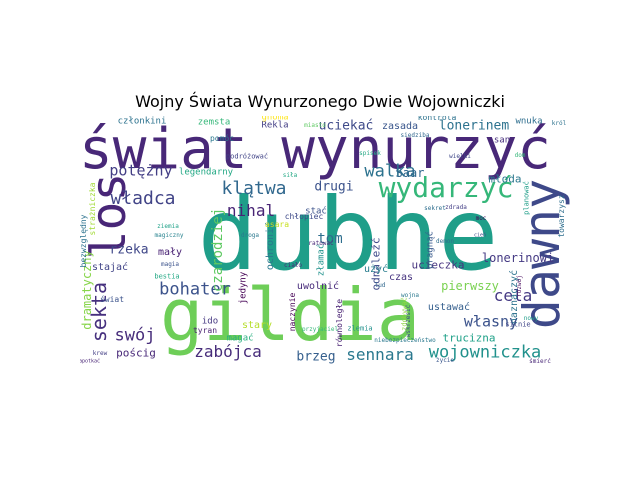 The image size is (640, 480). Describe the element at coordinates (481, 218) in the screenshot. I see `cloud-word: moc` at that location.